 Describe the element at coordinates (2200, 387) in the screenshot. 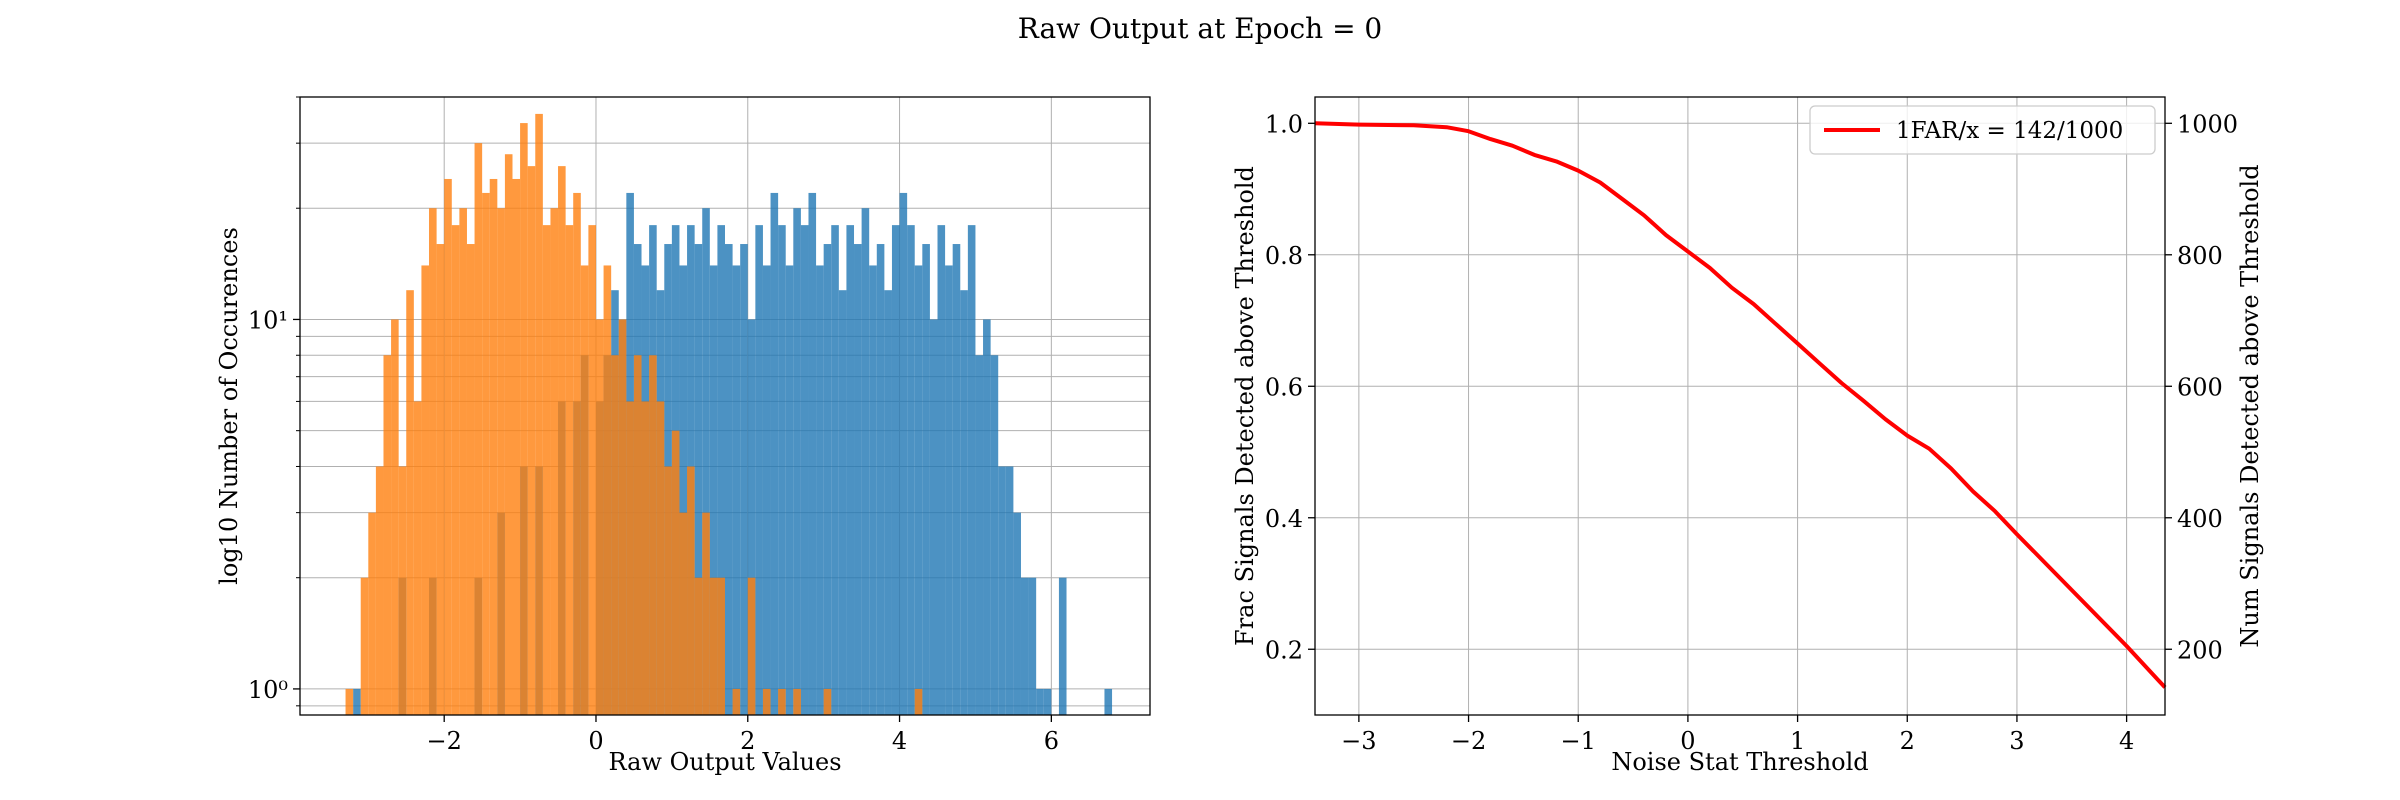

I see `detection-y-right-tick-label: 600` at that location.